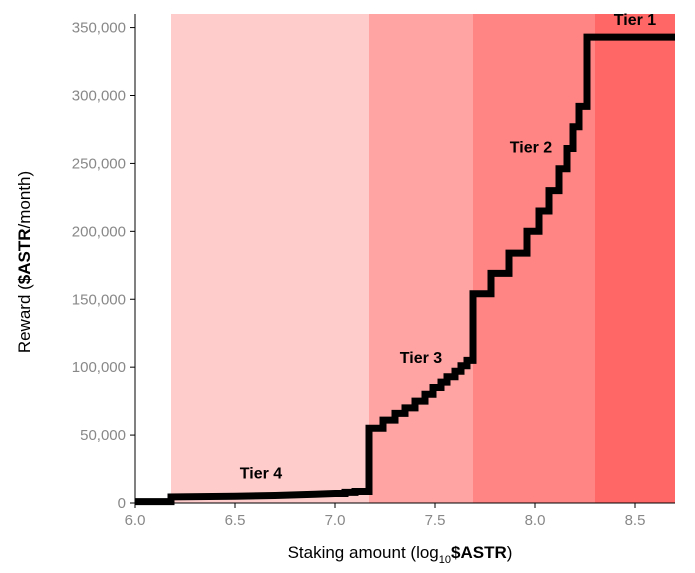 Image resolution: width=695 pixels, height=573 pixels. I want to click on y-axis-title-bold: $ASTR, so click(24, 256).